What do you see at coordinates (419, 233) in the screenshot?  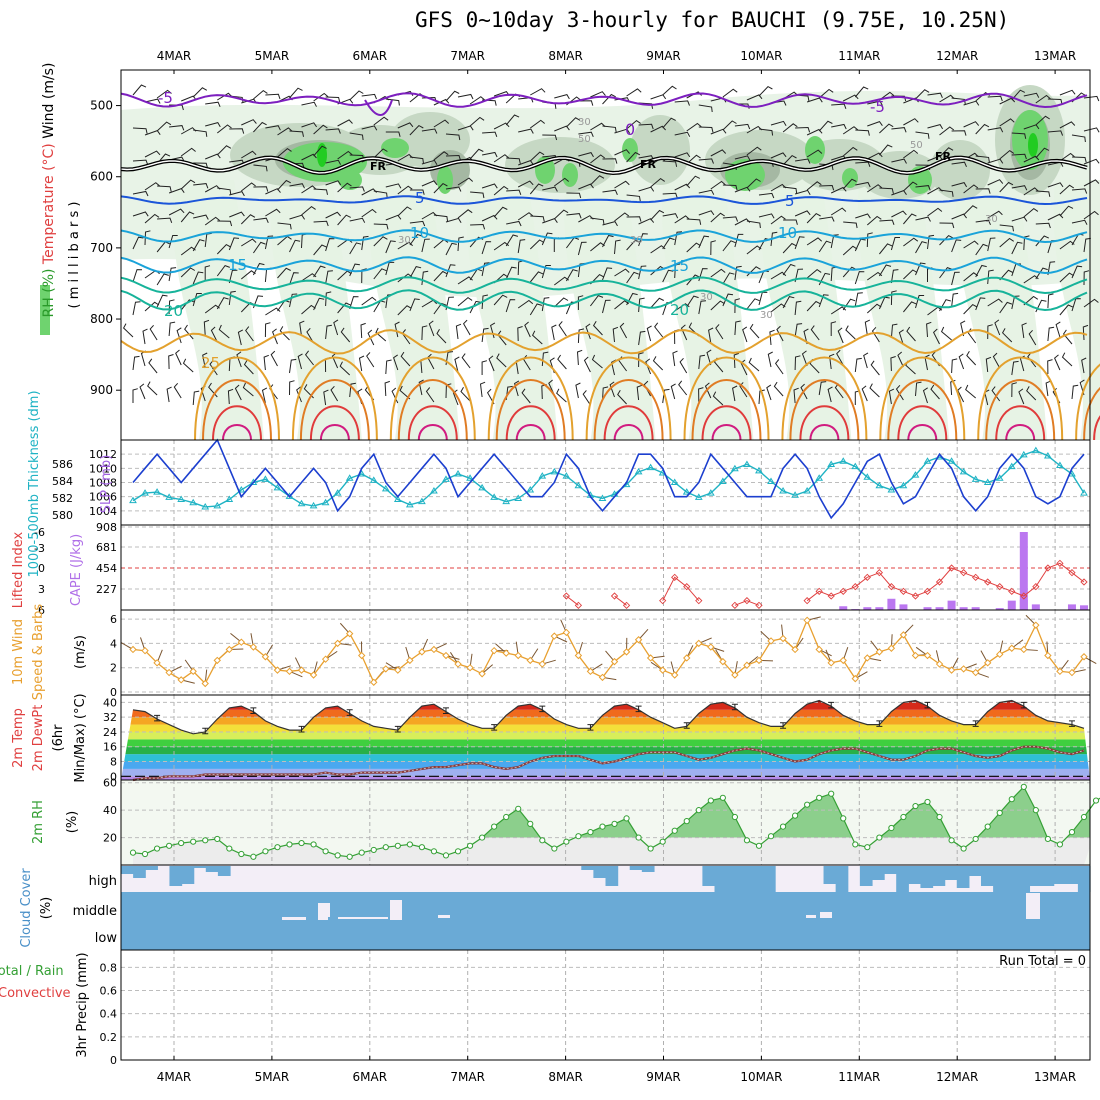 I see `isotherm-label: 10` at bounding box center [419, 233].